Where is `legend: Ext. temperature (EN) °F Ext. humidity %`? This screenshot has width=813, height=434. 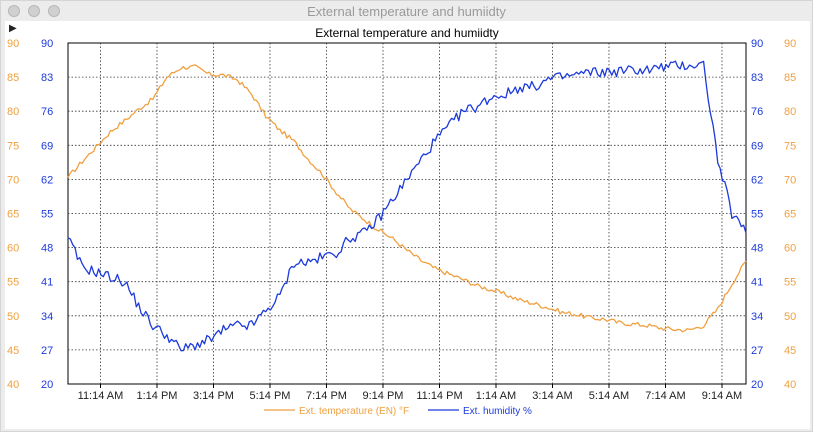
legend: Ext. temperature (EN) °F Ext. humidity % is located at coordinates (398, 411).